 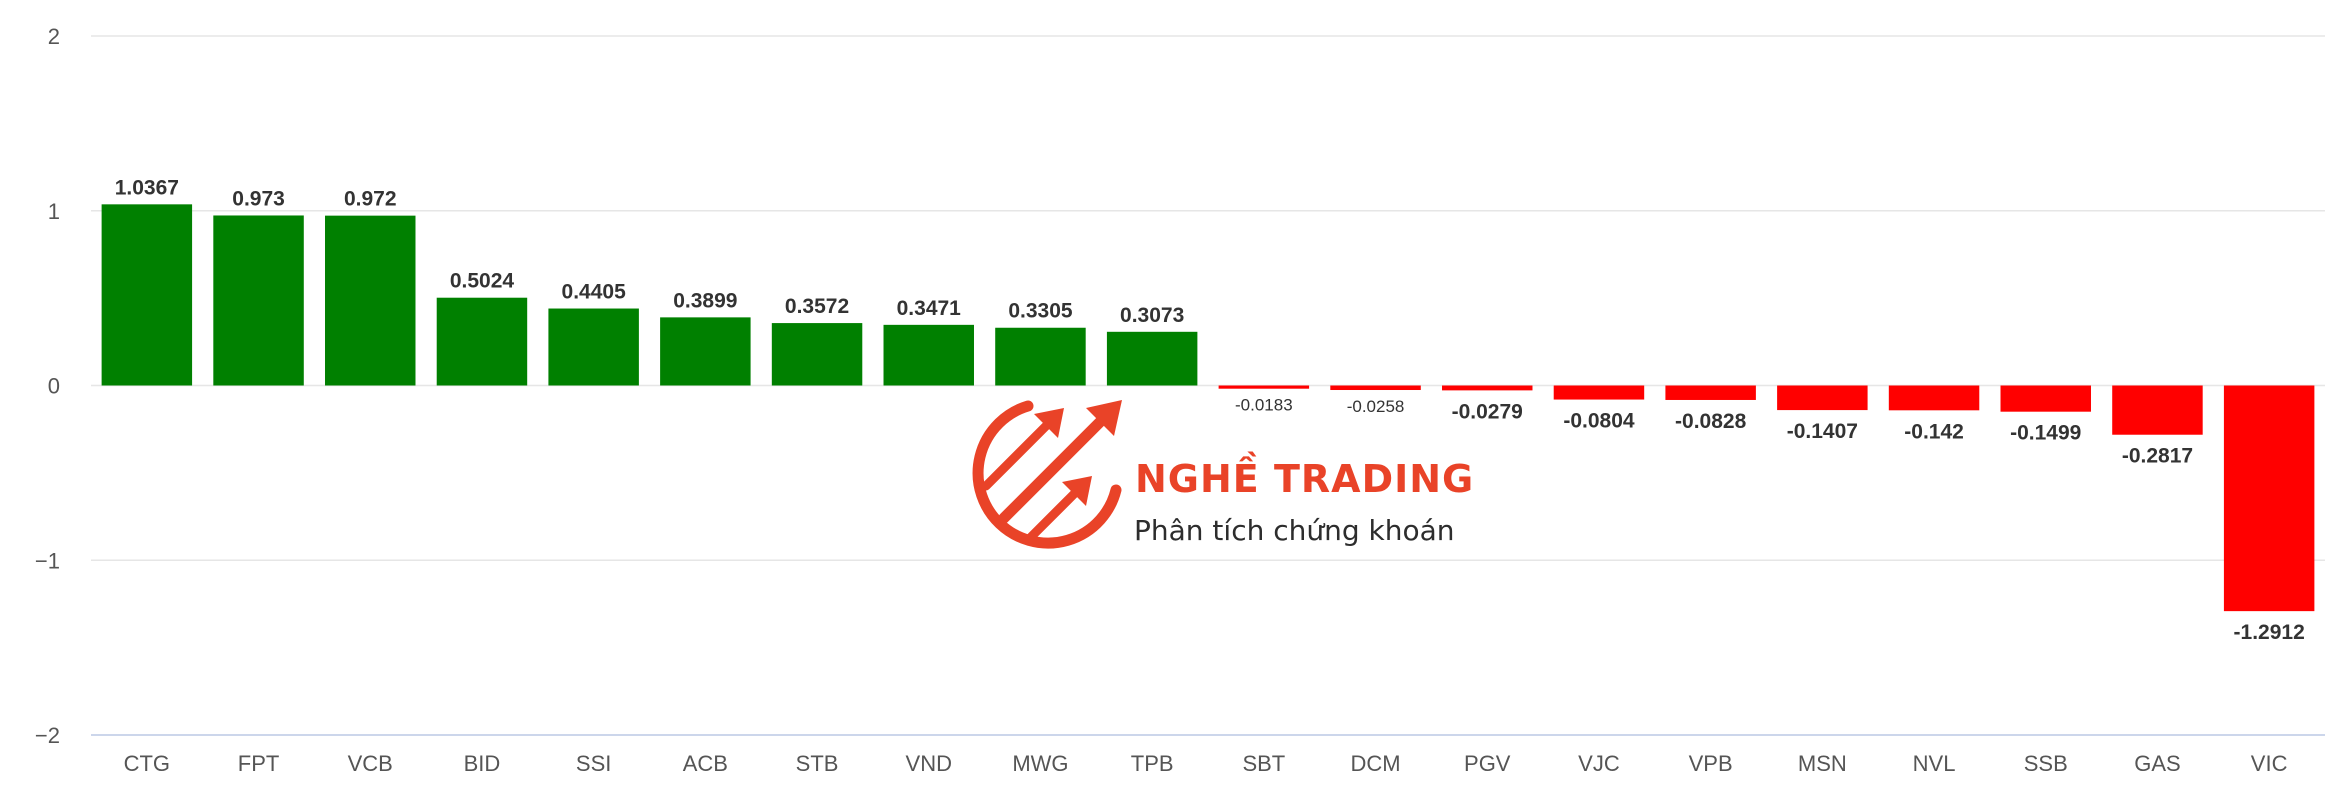 I want to click on y-axis: 2 1 0 −1 −2, so click(x=47, y=386).